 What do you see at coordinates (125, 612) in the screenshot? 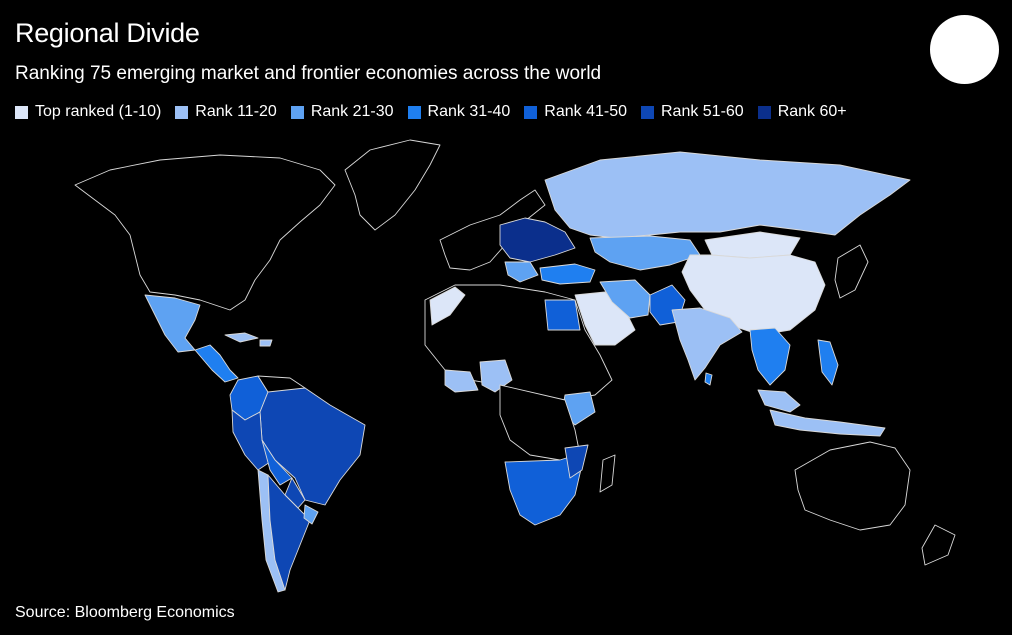
I see `source-note: Source: Bloomberg Economics` at bounding box center [125, 612].